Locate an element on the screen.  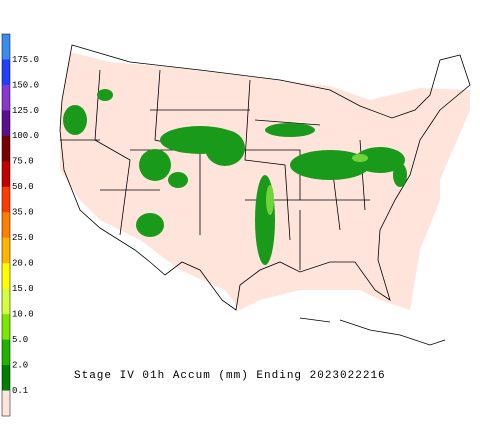
legend-label: 125.0 is located at coordinates (25, 111).